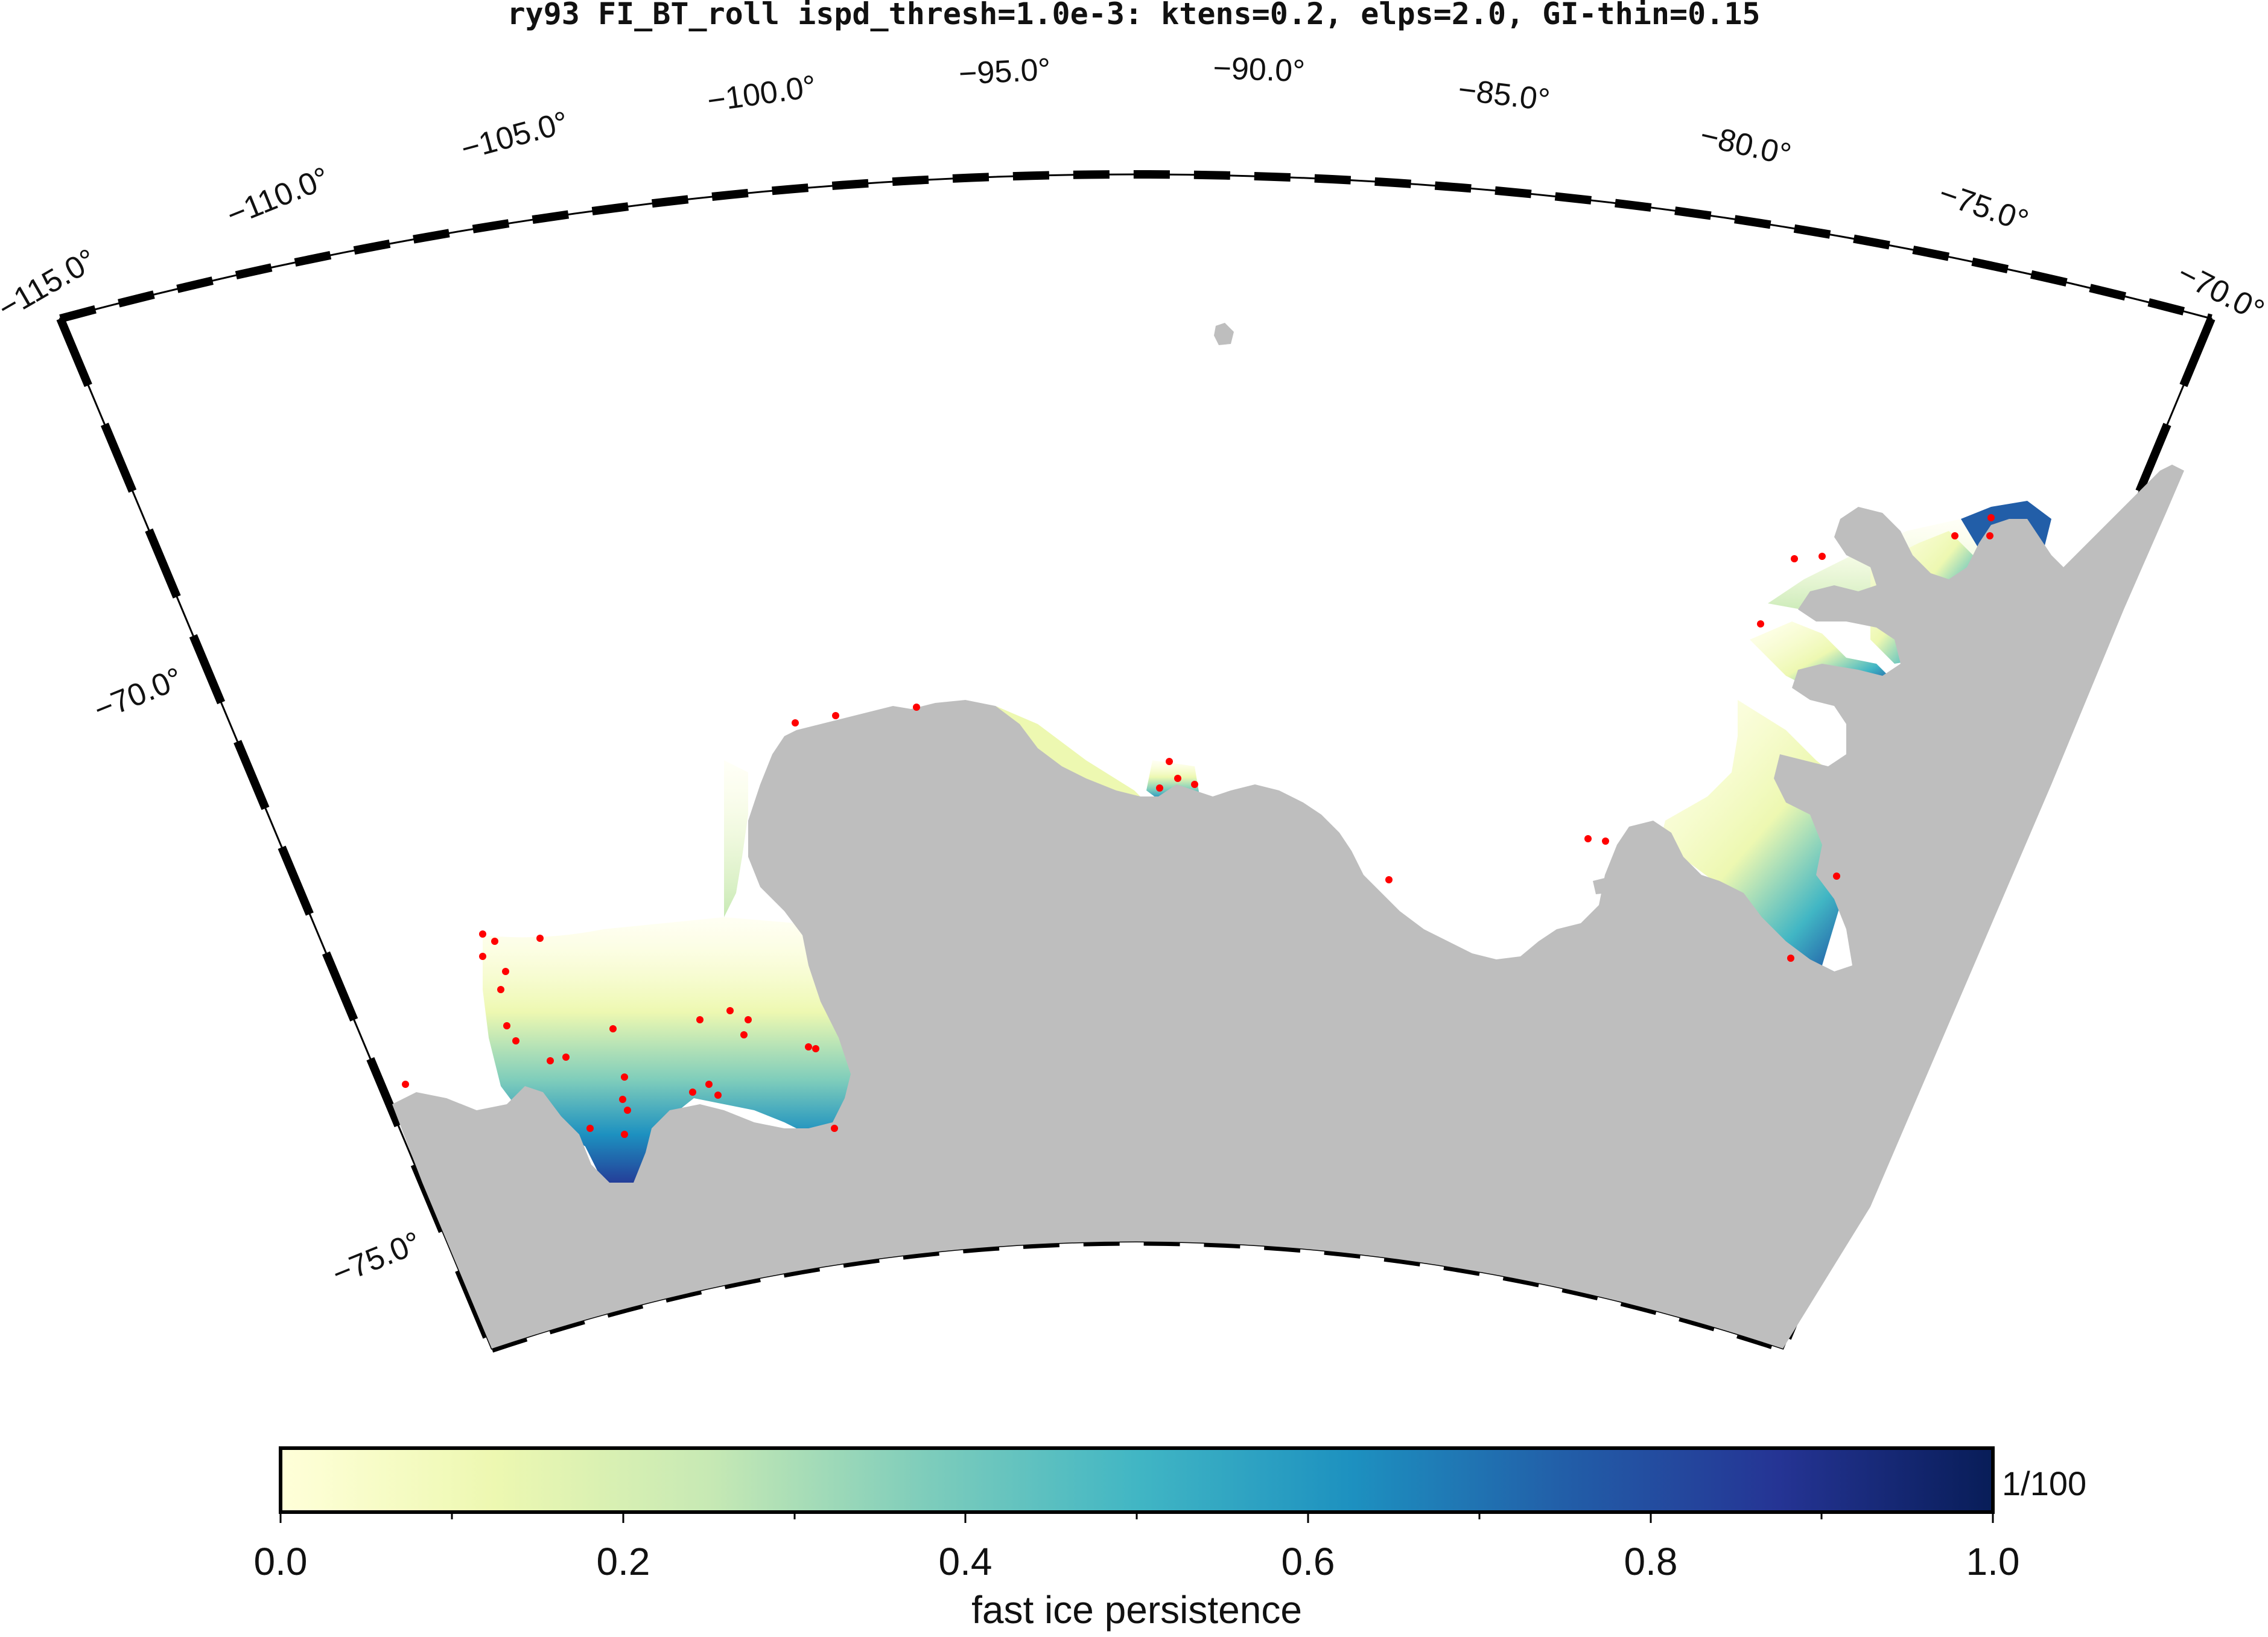 The image size is (2268, 1637). Describe the element at coordinates (377, 1259) in the screenshot. I see `lat-label: −75.0°` at that location.